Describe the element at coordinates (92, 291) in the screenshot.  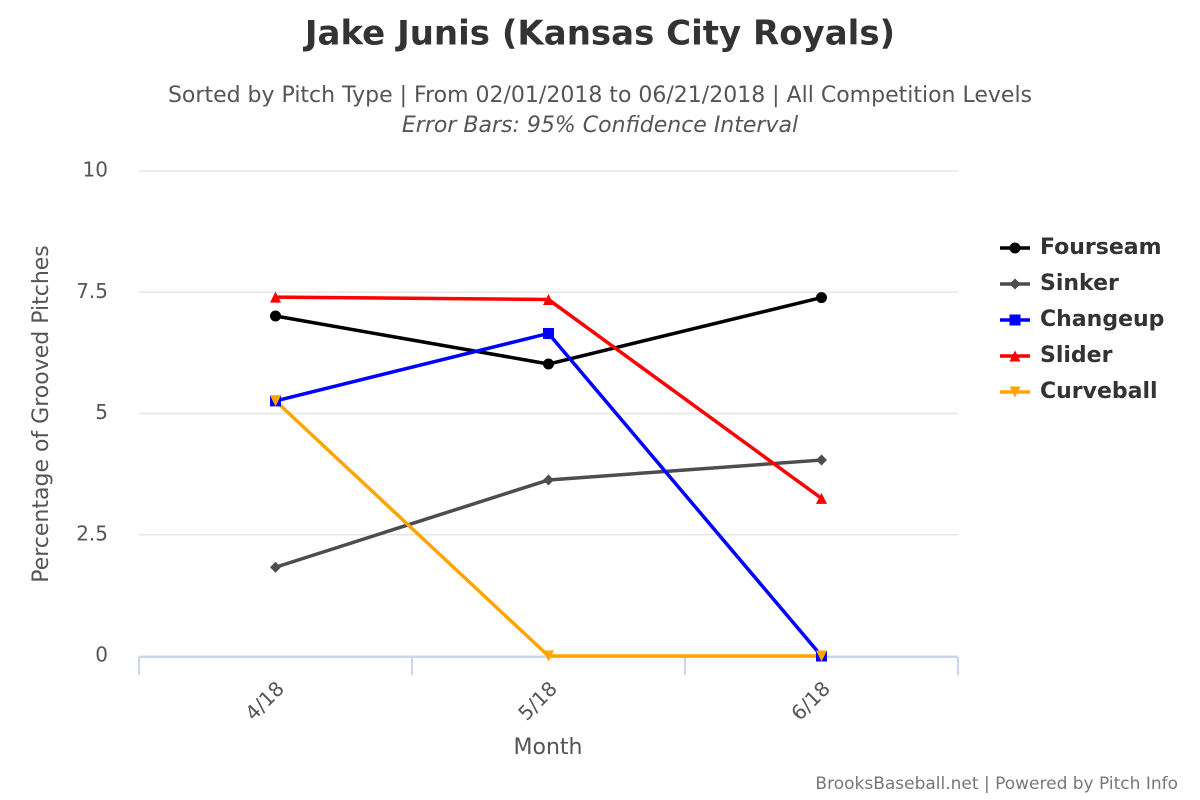
I see `y-tick-label: 7.5` at that location.